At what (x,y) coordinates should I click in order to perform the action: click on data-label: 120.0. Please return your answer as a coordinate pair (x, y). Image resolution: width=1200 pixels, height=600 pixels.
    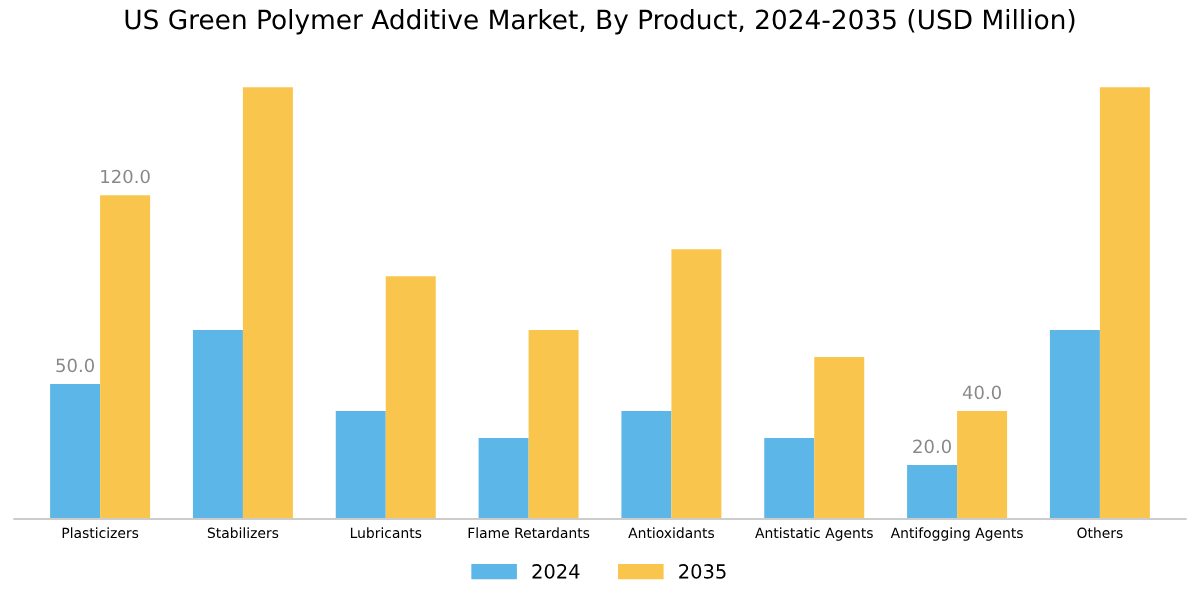
    Looking at the image, I should click on (125, 176).